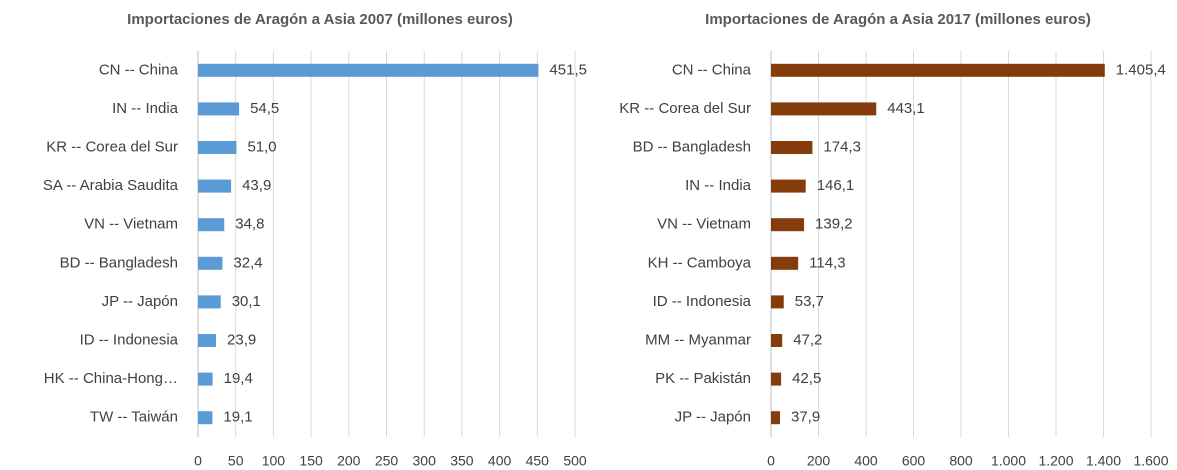  I want to click on value-label: 19,4, so click(238, 378).